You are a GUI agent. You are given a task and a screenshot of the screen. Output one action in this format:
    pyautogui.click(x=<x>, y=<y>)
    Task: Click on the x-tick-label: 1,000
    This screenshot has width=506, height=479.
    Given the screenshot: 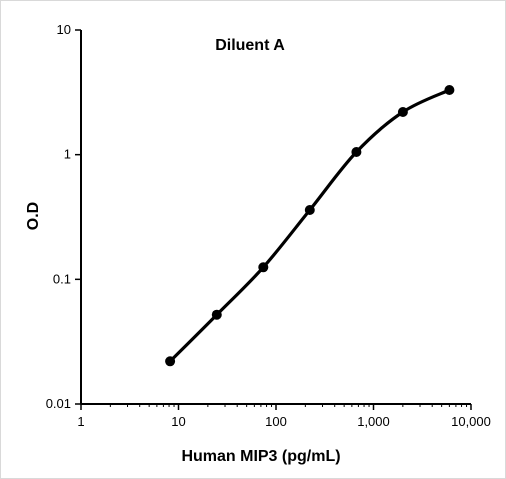 What is the action you would take?
    pyautogui.click(x=373, y=421)
    